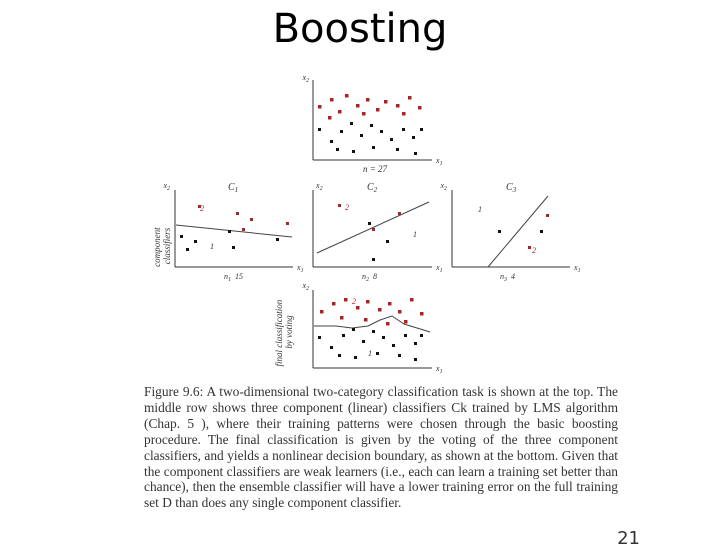  Describe the element at coordinates (439, 161) in the screenshot. I see `top-plot-x-label: x1` at that location.